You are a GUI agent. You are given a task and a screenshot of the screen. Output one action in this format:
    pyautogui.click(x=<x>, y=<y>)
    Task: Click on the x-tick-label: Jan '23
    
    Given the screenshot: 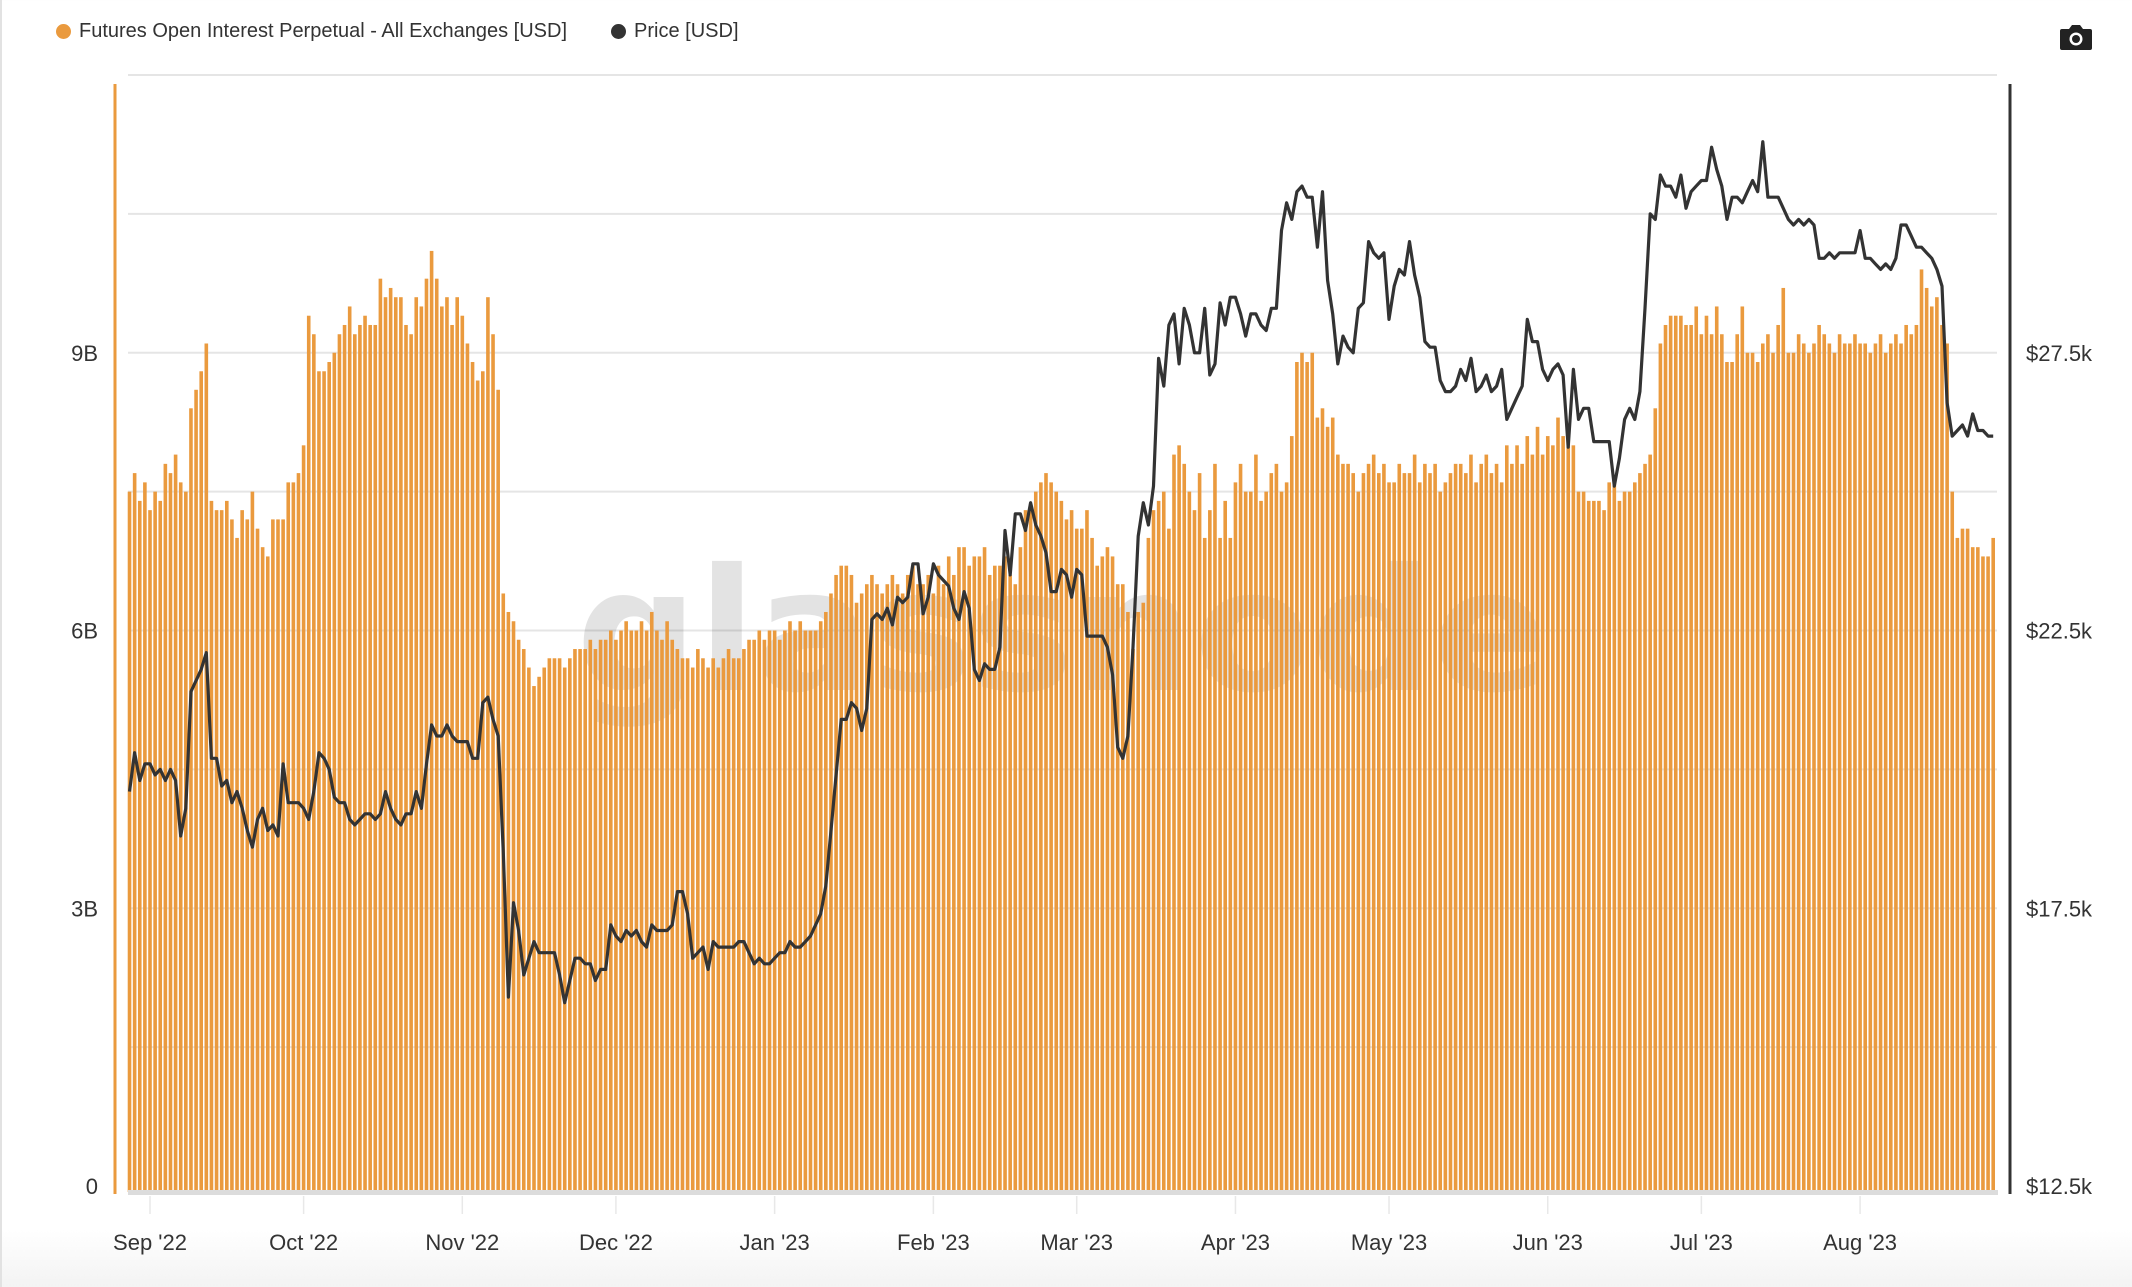 What is the action you would take?
    pyautogui.click(x=775, y=1242)
    